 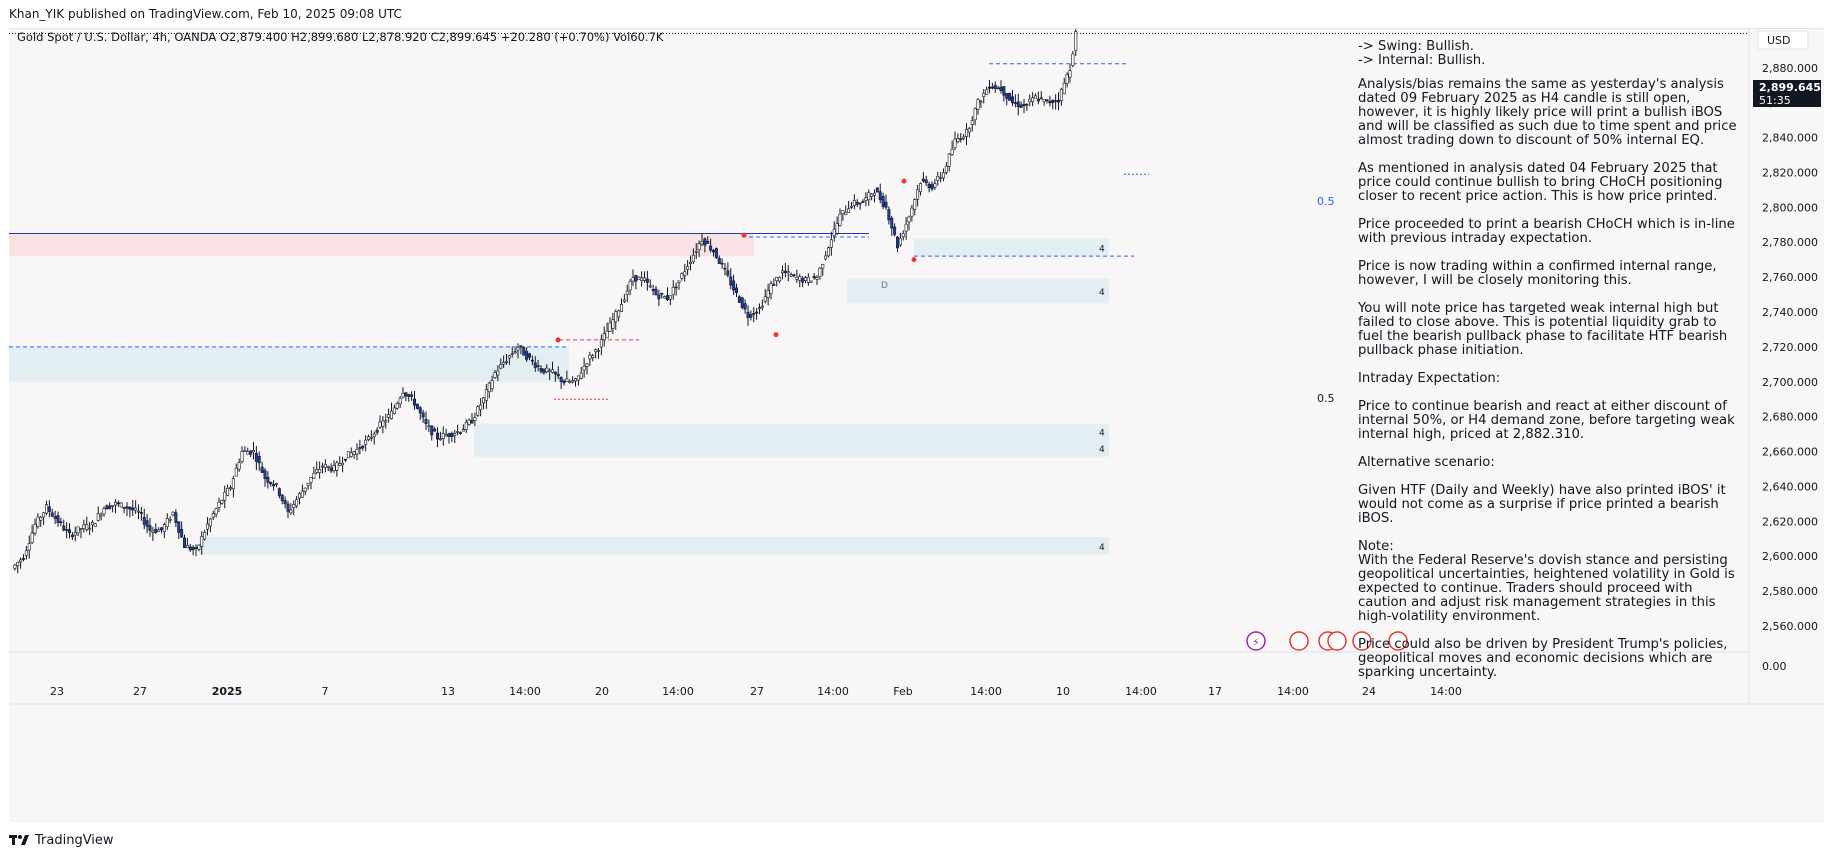 What do you see at coordinates (61, 840) in the screenshot?
I see `brand-footer: TradingView` at bounding box center [61, 840].